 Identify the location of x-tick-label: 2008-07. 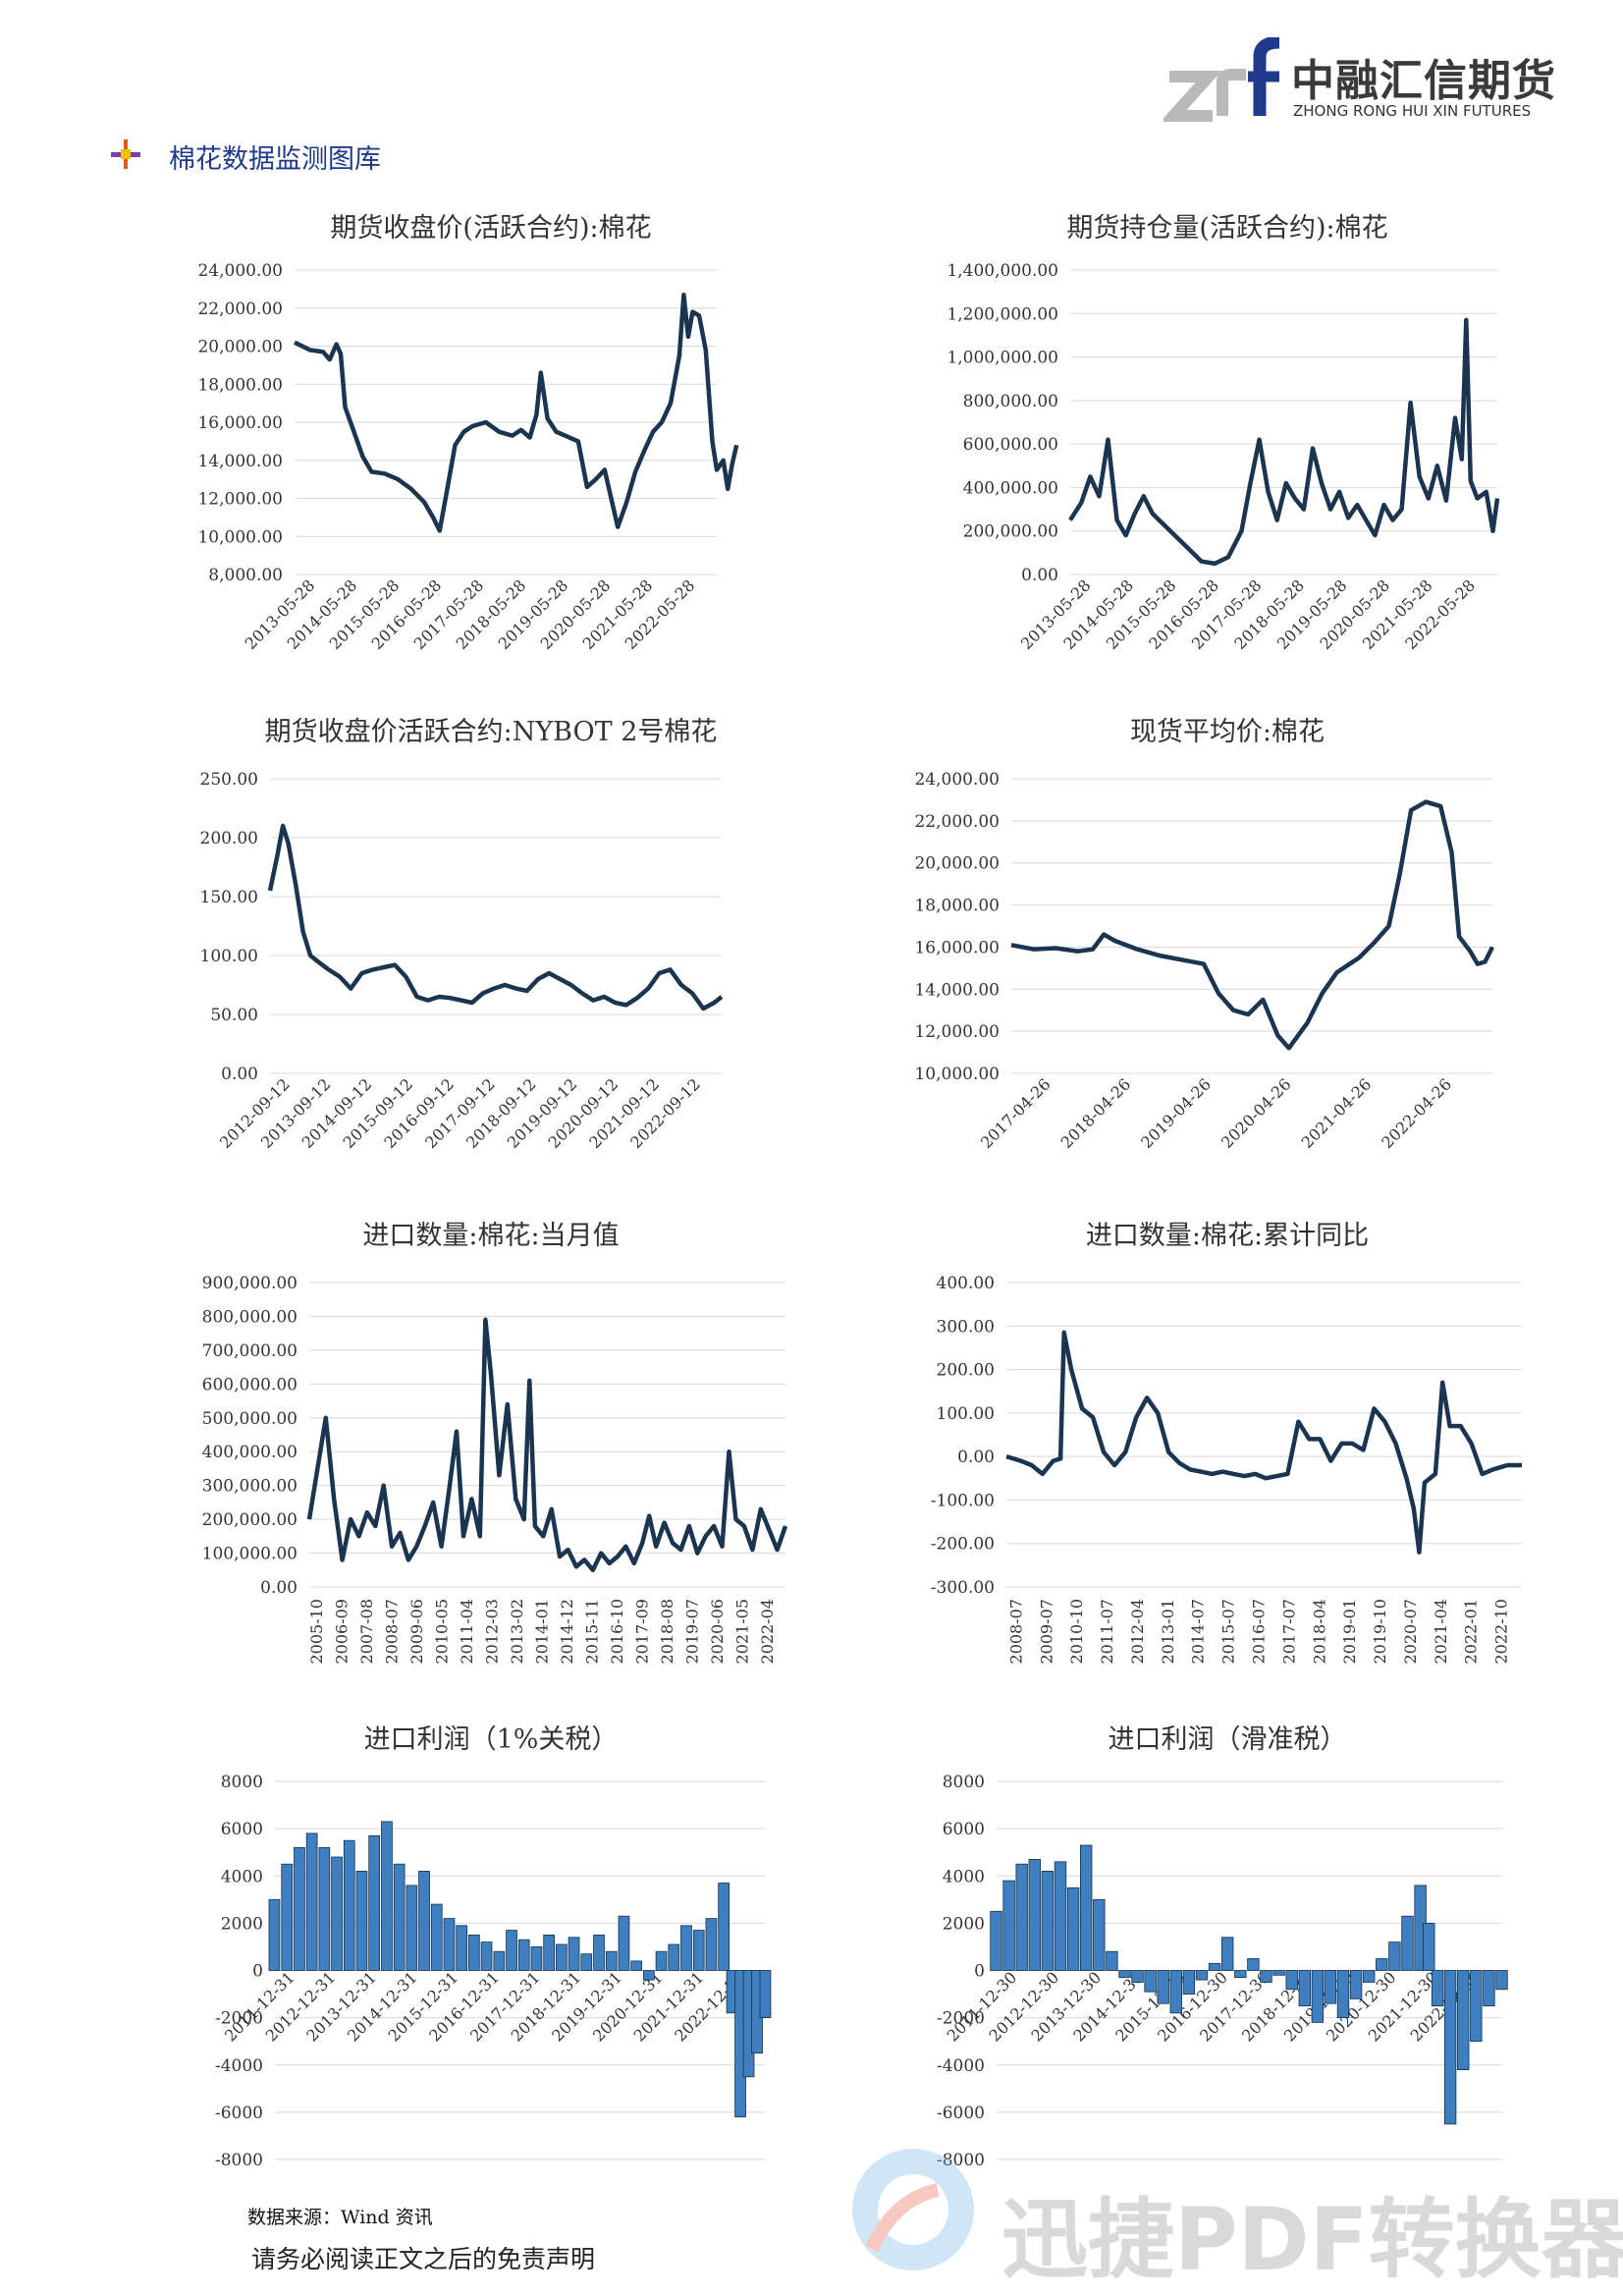
(392, 1631).